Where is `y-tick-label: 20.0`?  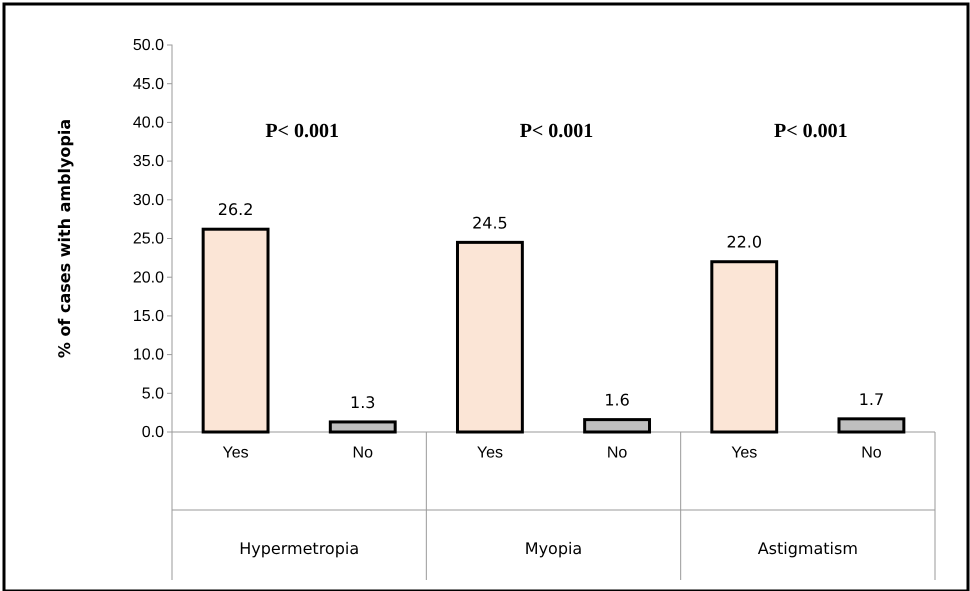
y-tick-label: 20.0 is located at coordinates (148, 277).